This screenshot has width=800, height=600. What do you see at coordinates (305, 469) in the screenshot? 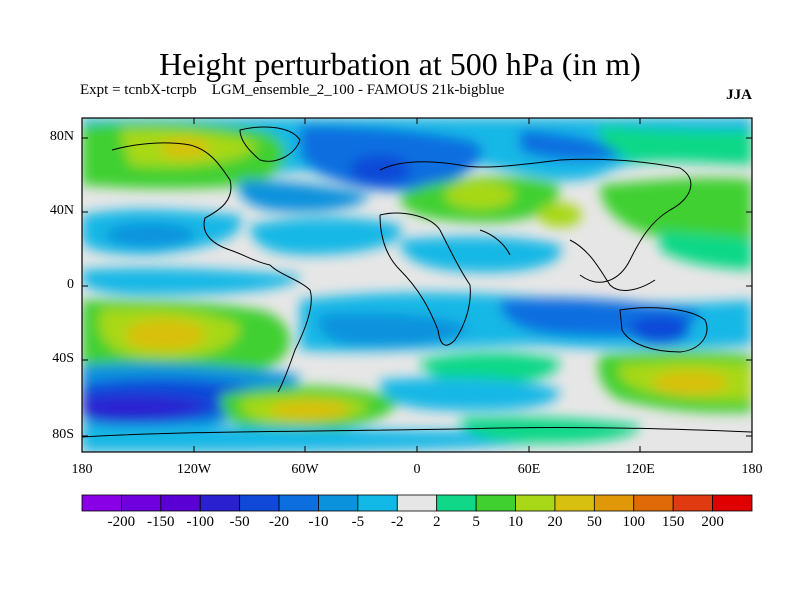
I see `x-tick-label: 60W` at bounding box center [305, 469].